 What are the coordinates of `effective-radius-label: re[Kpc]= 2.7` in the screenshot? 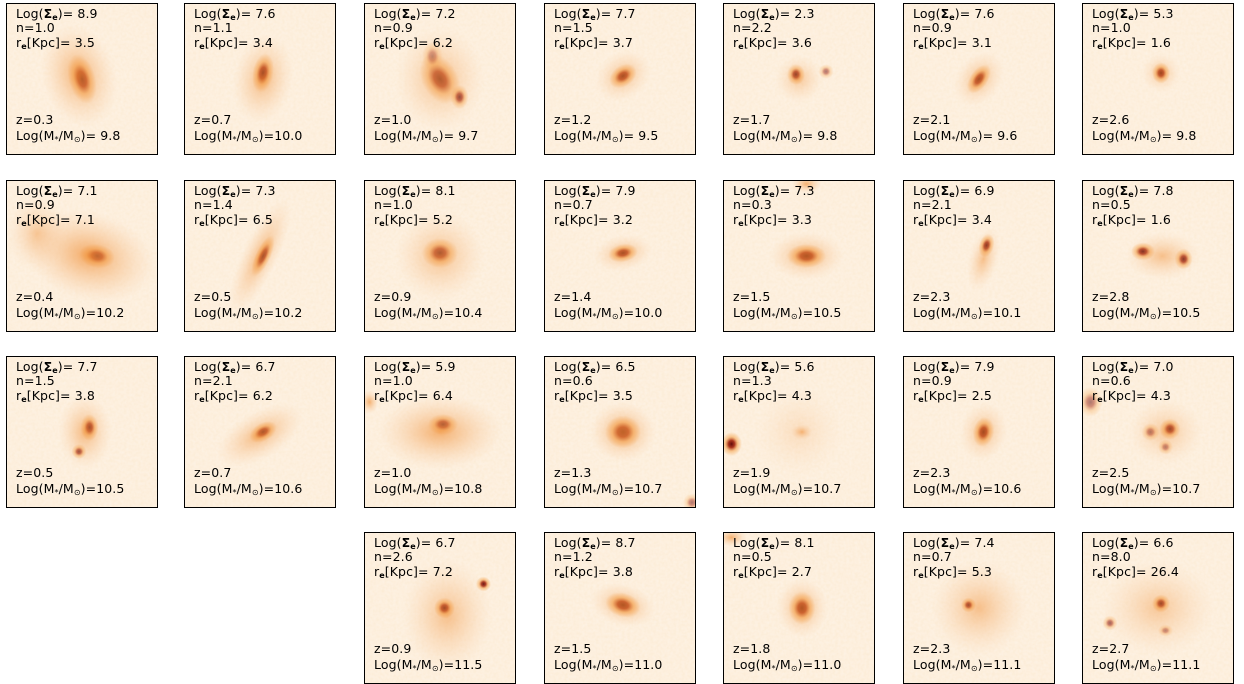 It's located at (772, 572).